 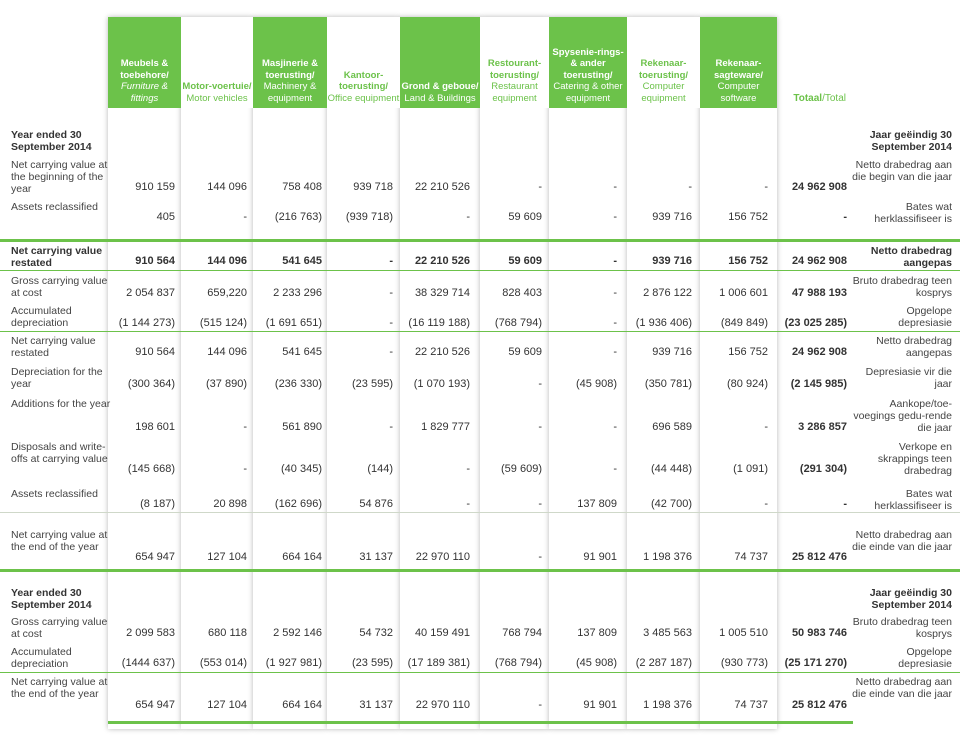 I want to click on total-cell: -, so click(x=845, y=217).